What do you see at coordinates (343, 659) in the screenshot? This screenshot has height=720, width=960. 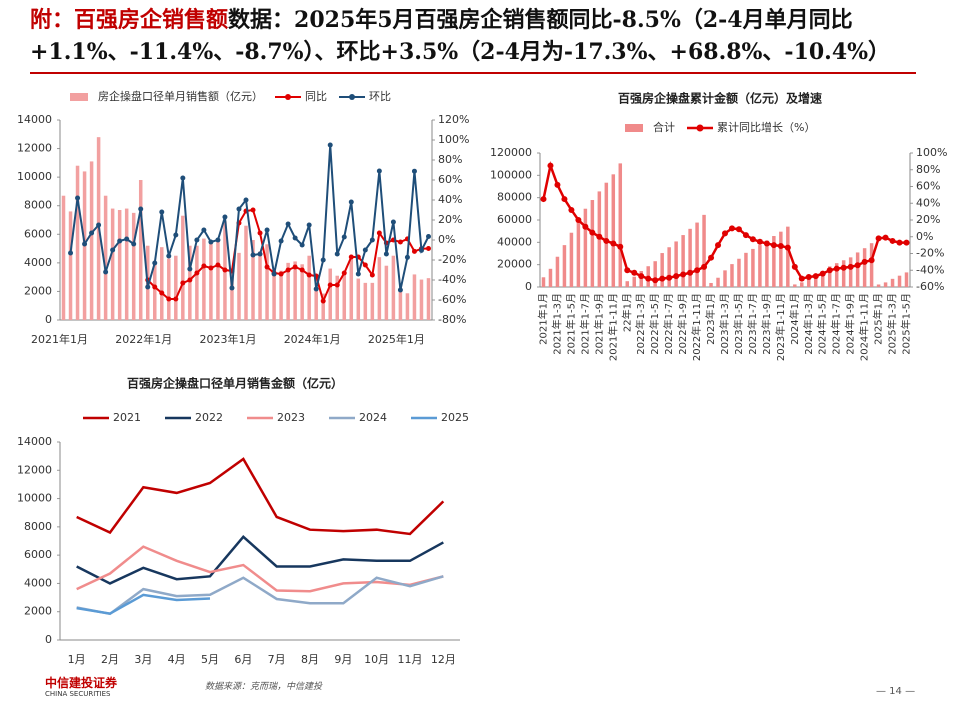 I see `x-tick-label: 9月` at bounding box center [343, 659].